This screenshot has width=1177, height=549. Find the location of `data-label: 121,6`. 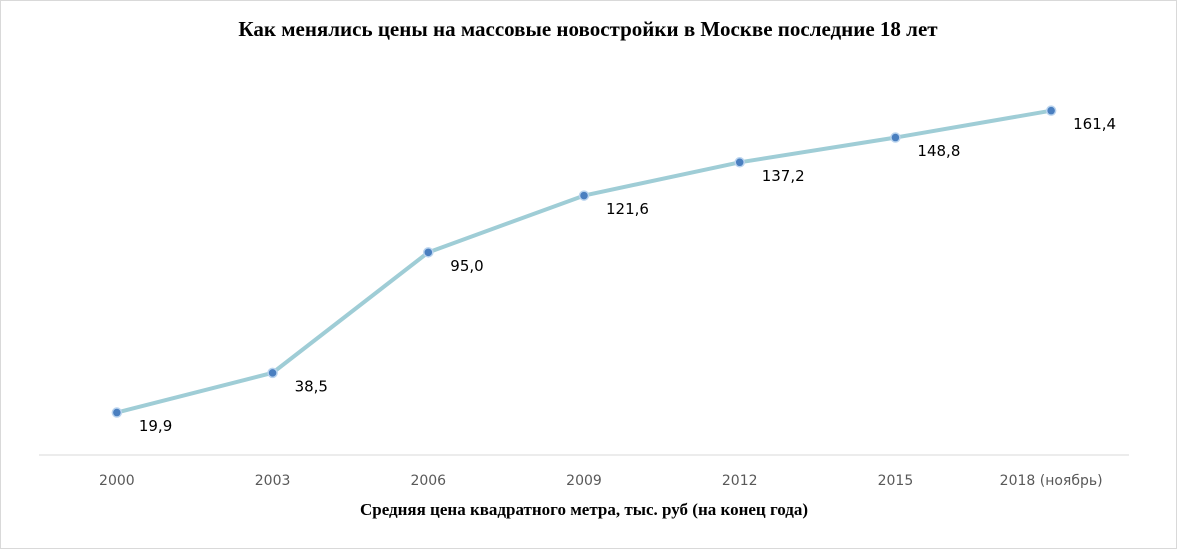

data-label: 121,6 is located at coordinates (627, 209).